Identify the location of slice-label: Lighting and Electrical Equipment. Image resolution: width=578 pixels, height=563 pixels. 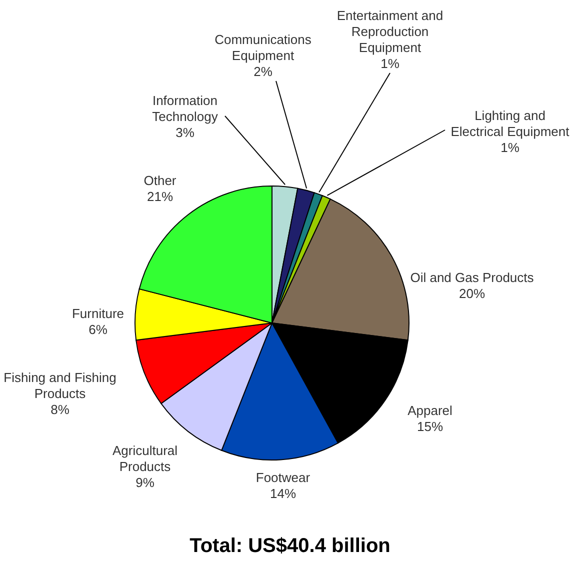
(510, 123).